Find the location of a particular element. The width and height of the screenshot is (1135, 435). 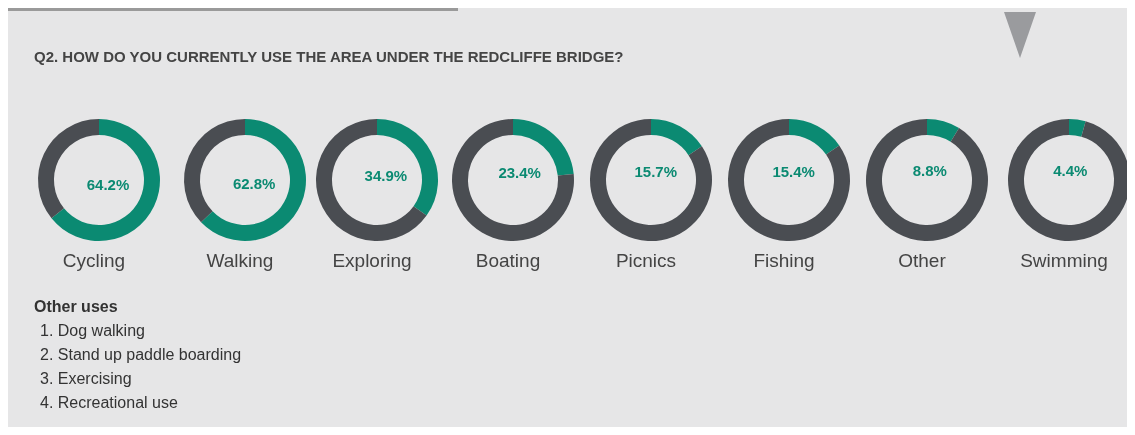

data-label: 34.9% is located at coordinates (386, 175).